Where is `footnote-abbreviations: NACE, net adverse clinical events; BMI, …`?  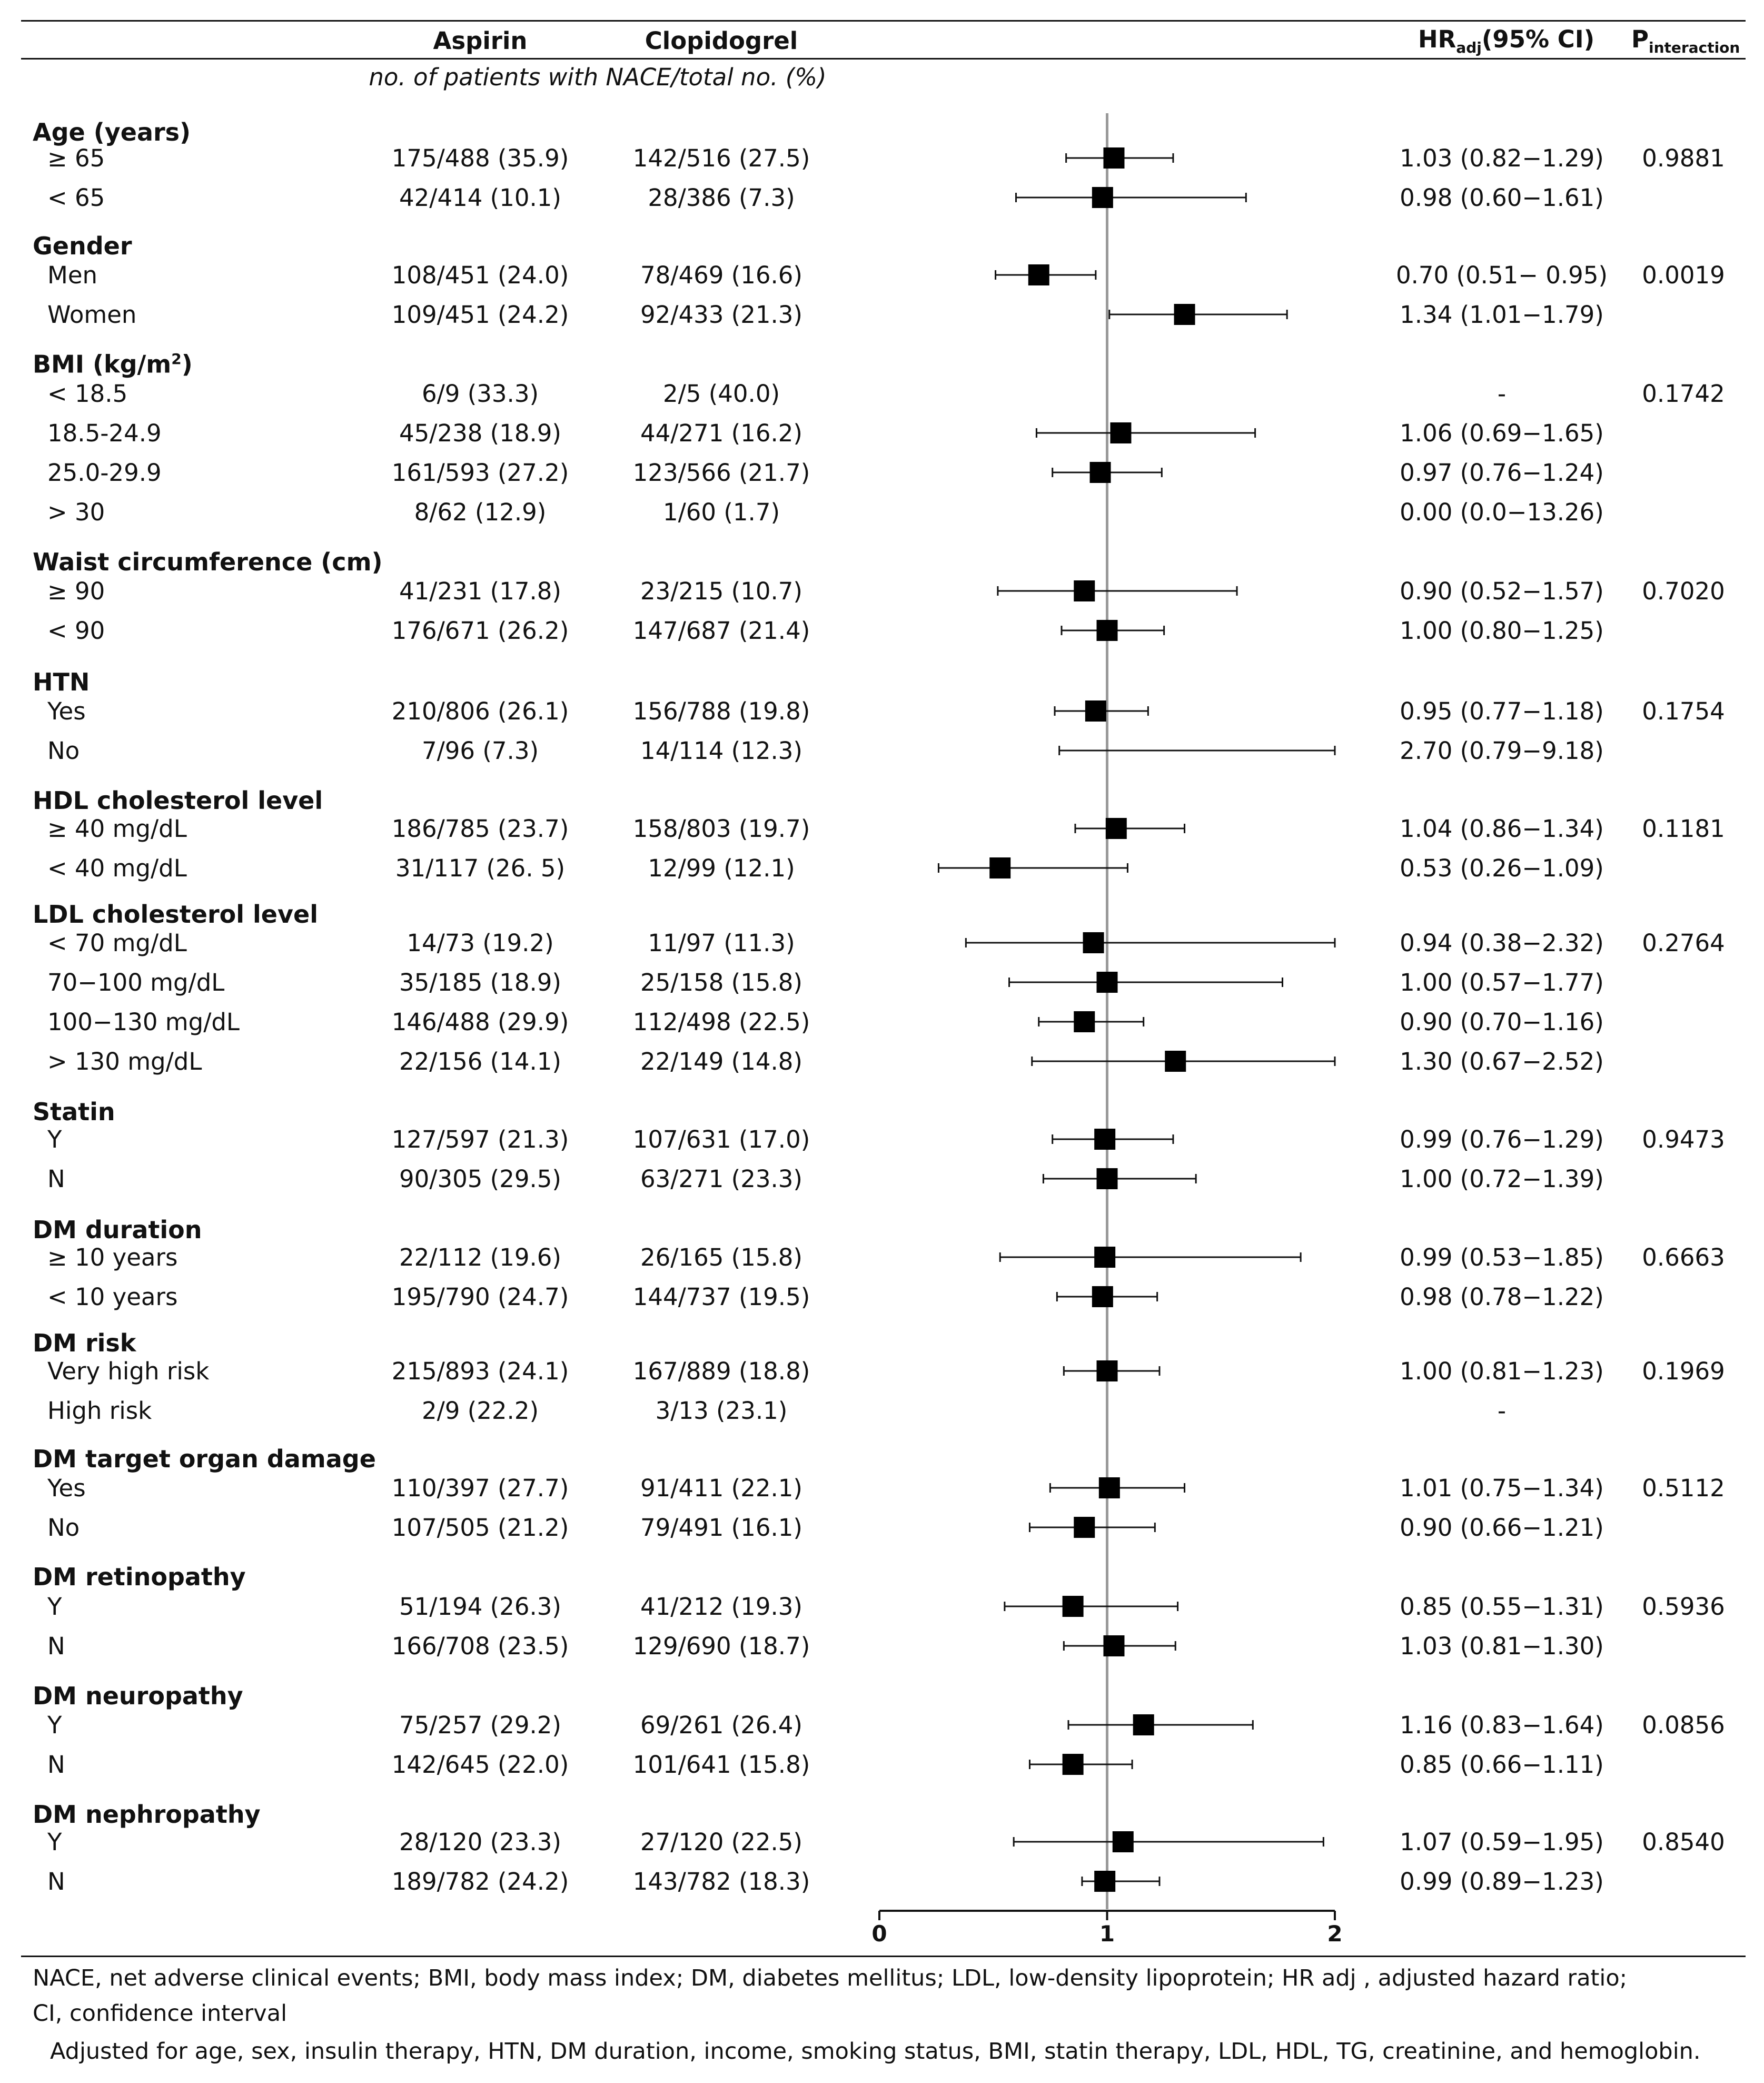 footnote-abbreviations: NACE, net adverse clinical events; BMI, … is located at coordinates (830, 1978).